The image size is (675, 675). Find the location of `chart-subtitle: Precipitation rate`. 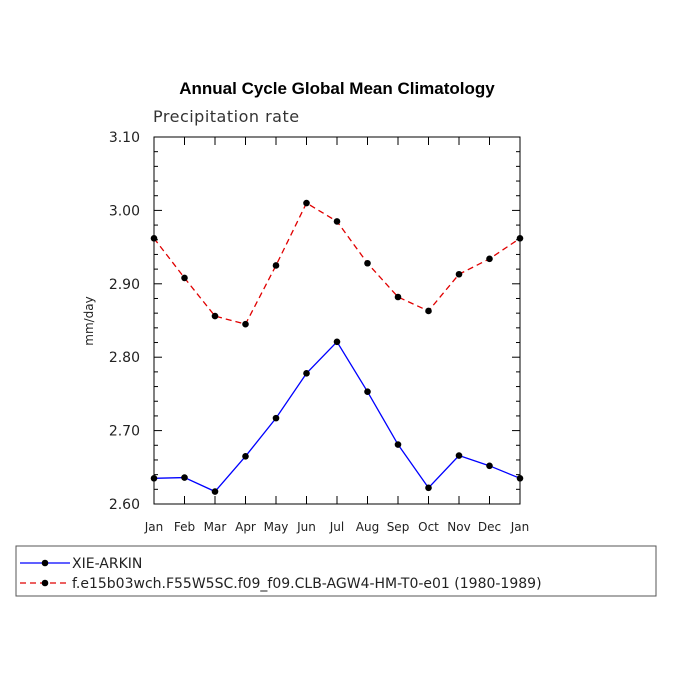

chart-subtitle: Precipitation rate is located at coordinates (226, 116).